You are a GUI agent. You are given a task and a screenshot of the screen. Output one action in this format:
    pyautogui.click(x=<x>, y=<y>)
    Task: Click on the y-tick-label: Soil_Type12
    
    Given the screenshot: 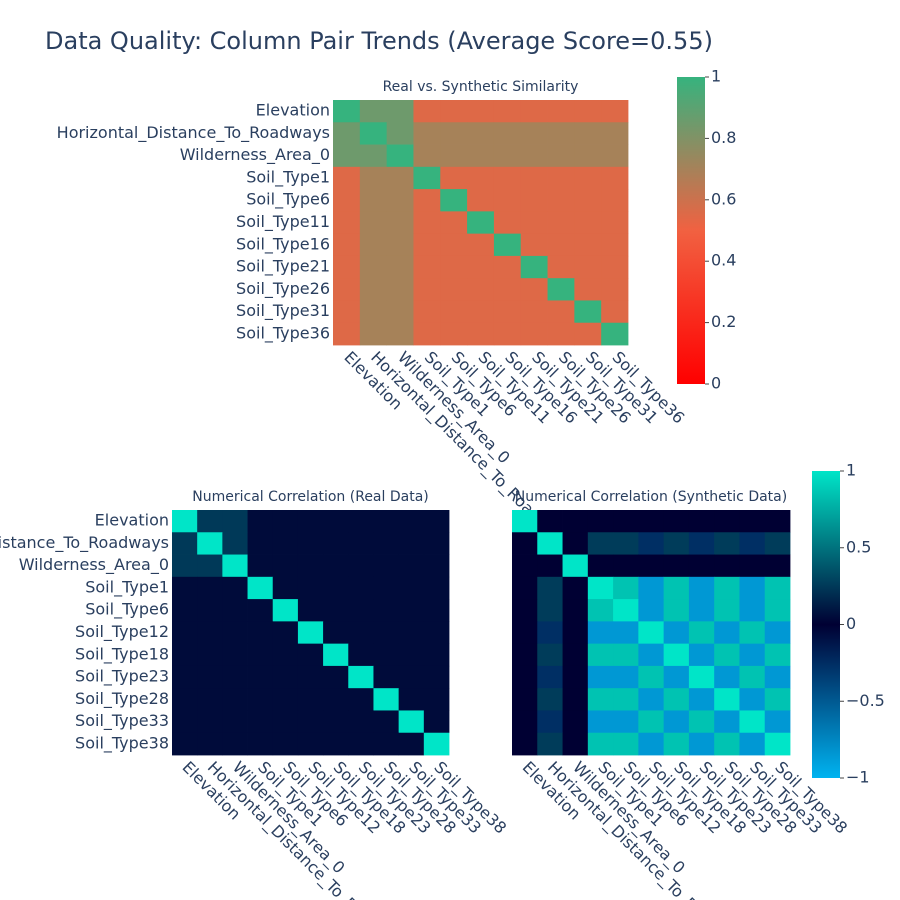 What is the action you would take?
    pyautogui.click(x=122, y=632)
    